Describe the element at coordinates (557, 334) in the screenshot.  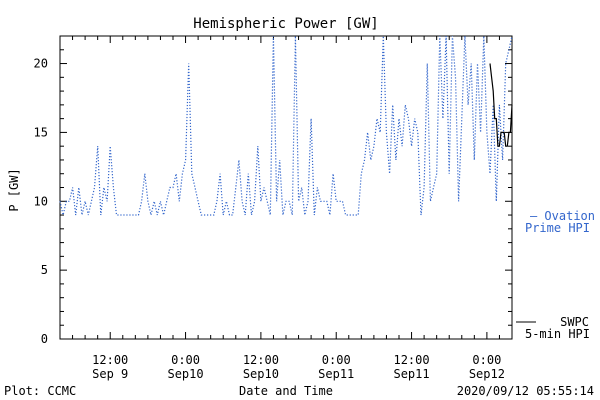
I see `legend-swpc-line2: 5-min HPI` at that location.